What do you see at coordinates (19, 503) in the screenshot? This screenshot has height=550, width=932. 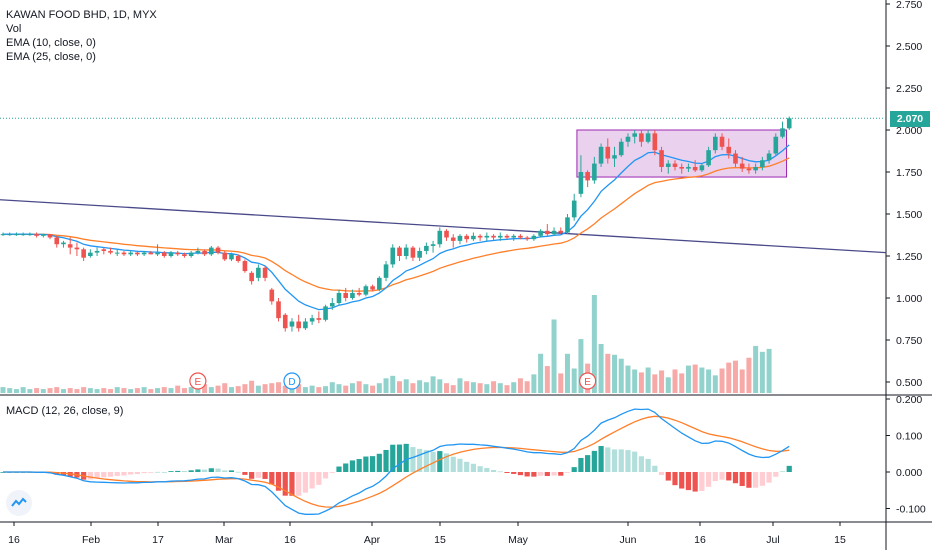 I see `tradingview-logo-icon` at bounding box center [19, 503].